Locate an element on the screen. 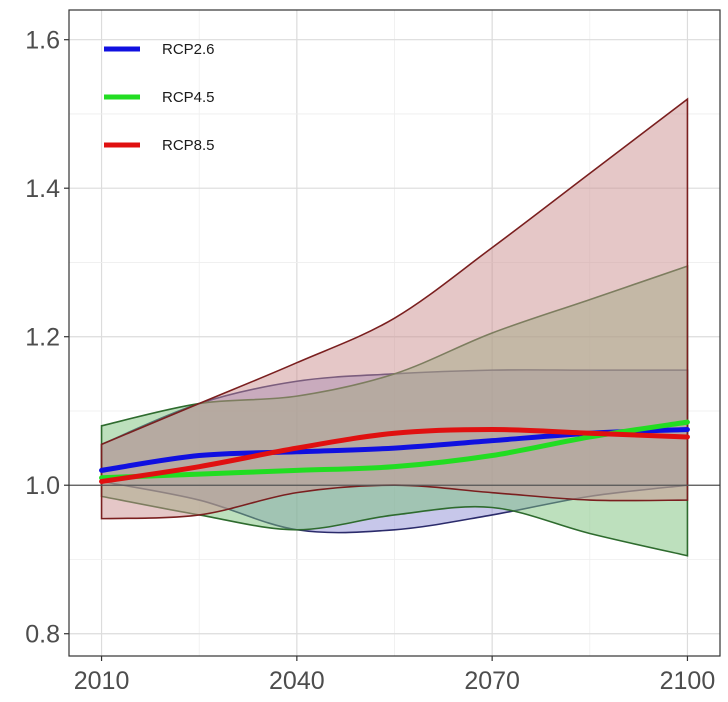 The image size is (728, 702). y-tick-label: 1.2 is located at coordinates (42, 338).